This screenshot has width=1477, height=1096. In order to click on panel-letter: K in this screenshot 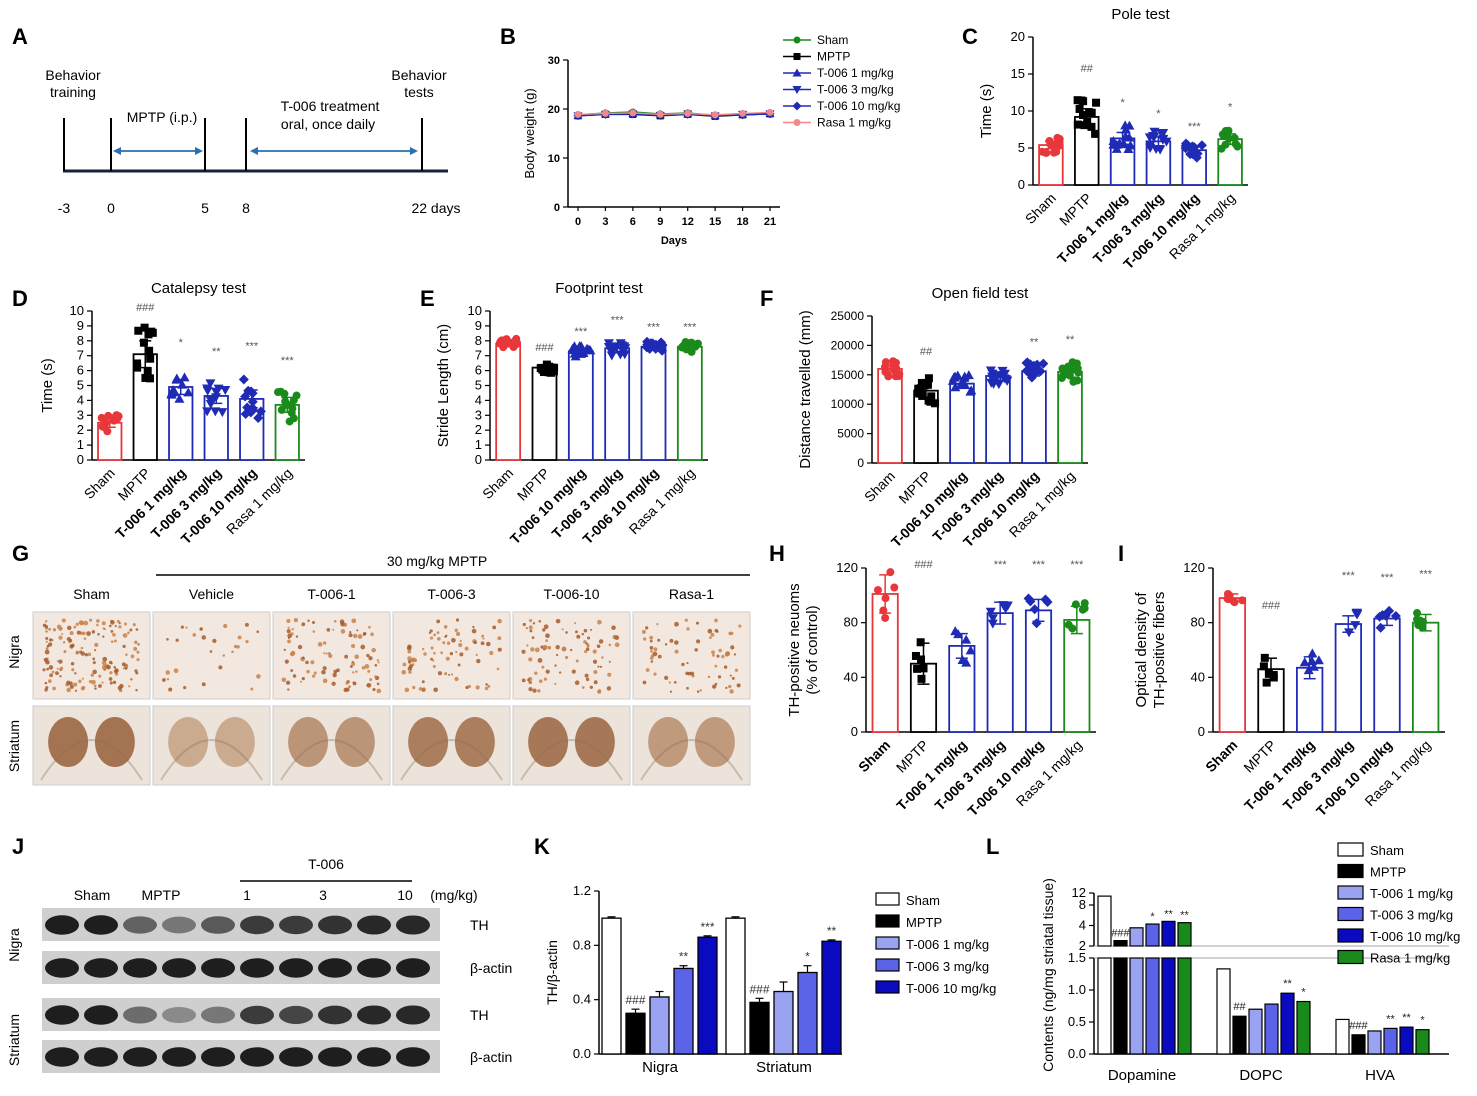, I will do `click(542, 846)`.